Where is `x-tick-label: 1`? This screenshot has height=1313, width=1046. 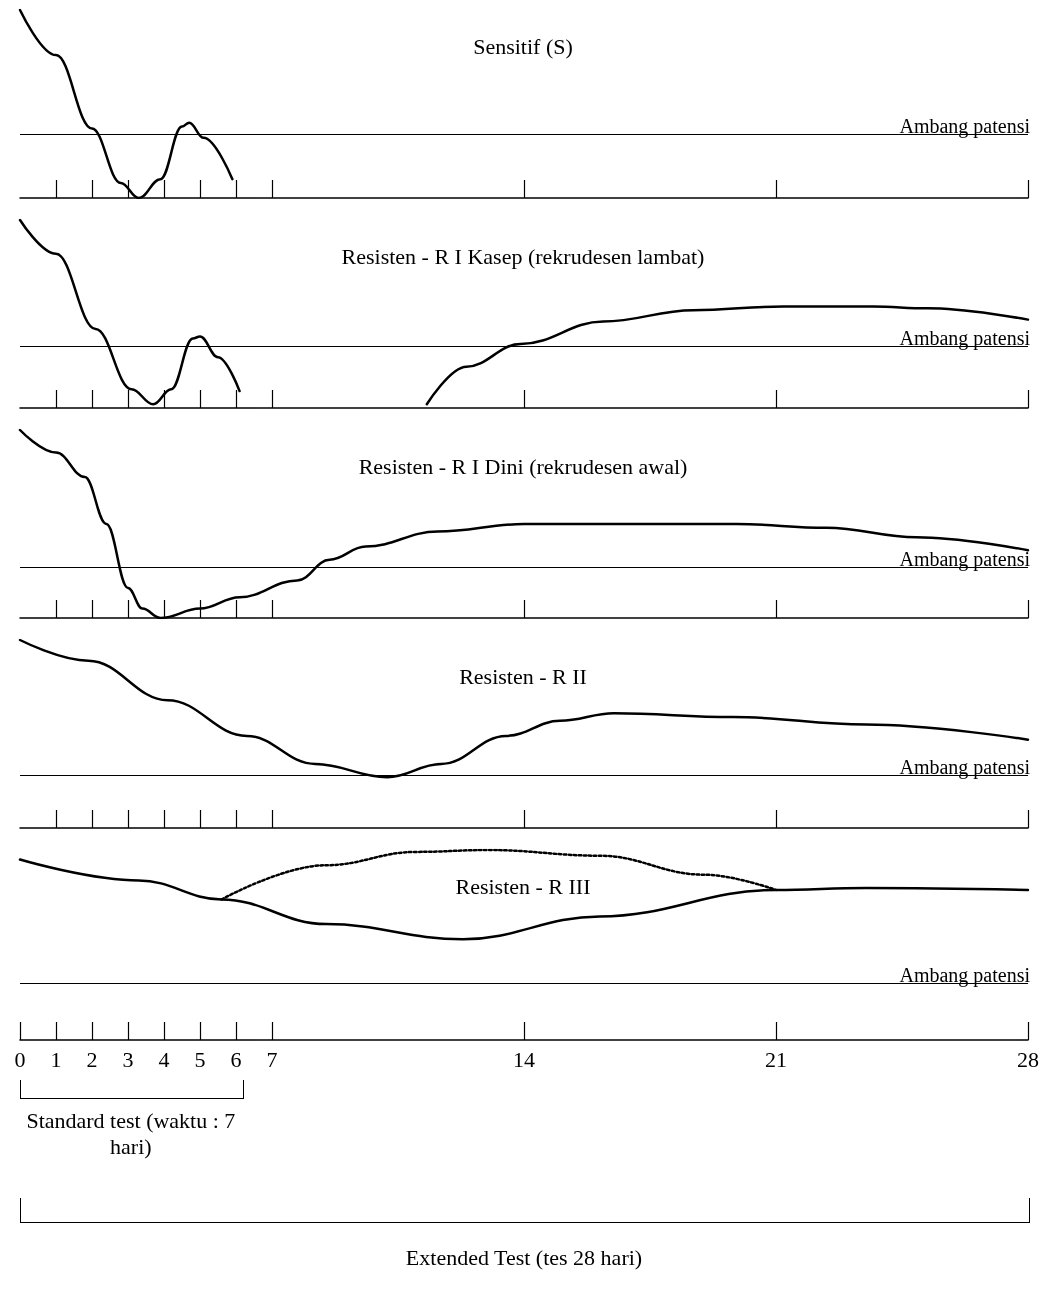
x-tick-label: 1 is located at coordinates (56, 1059).